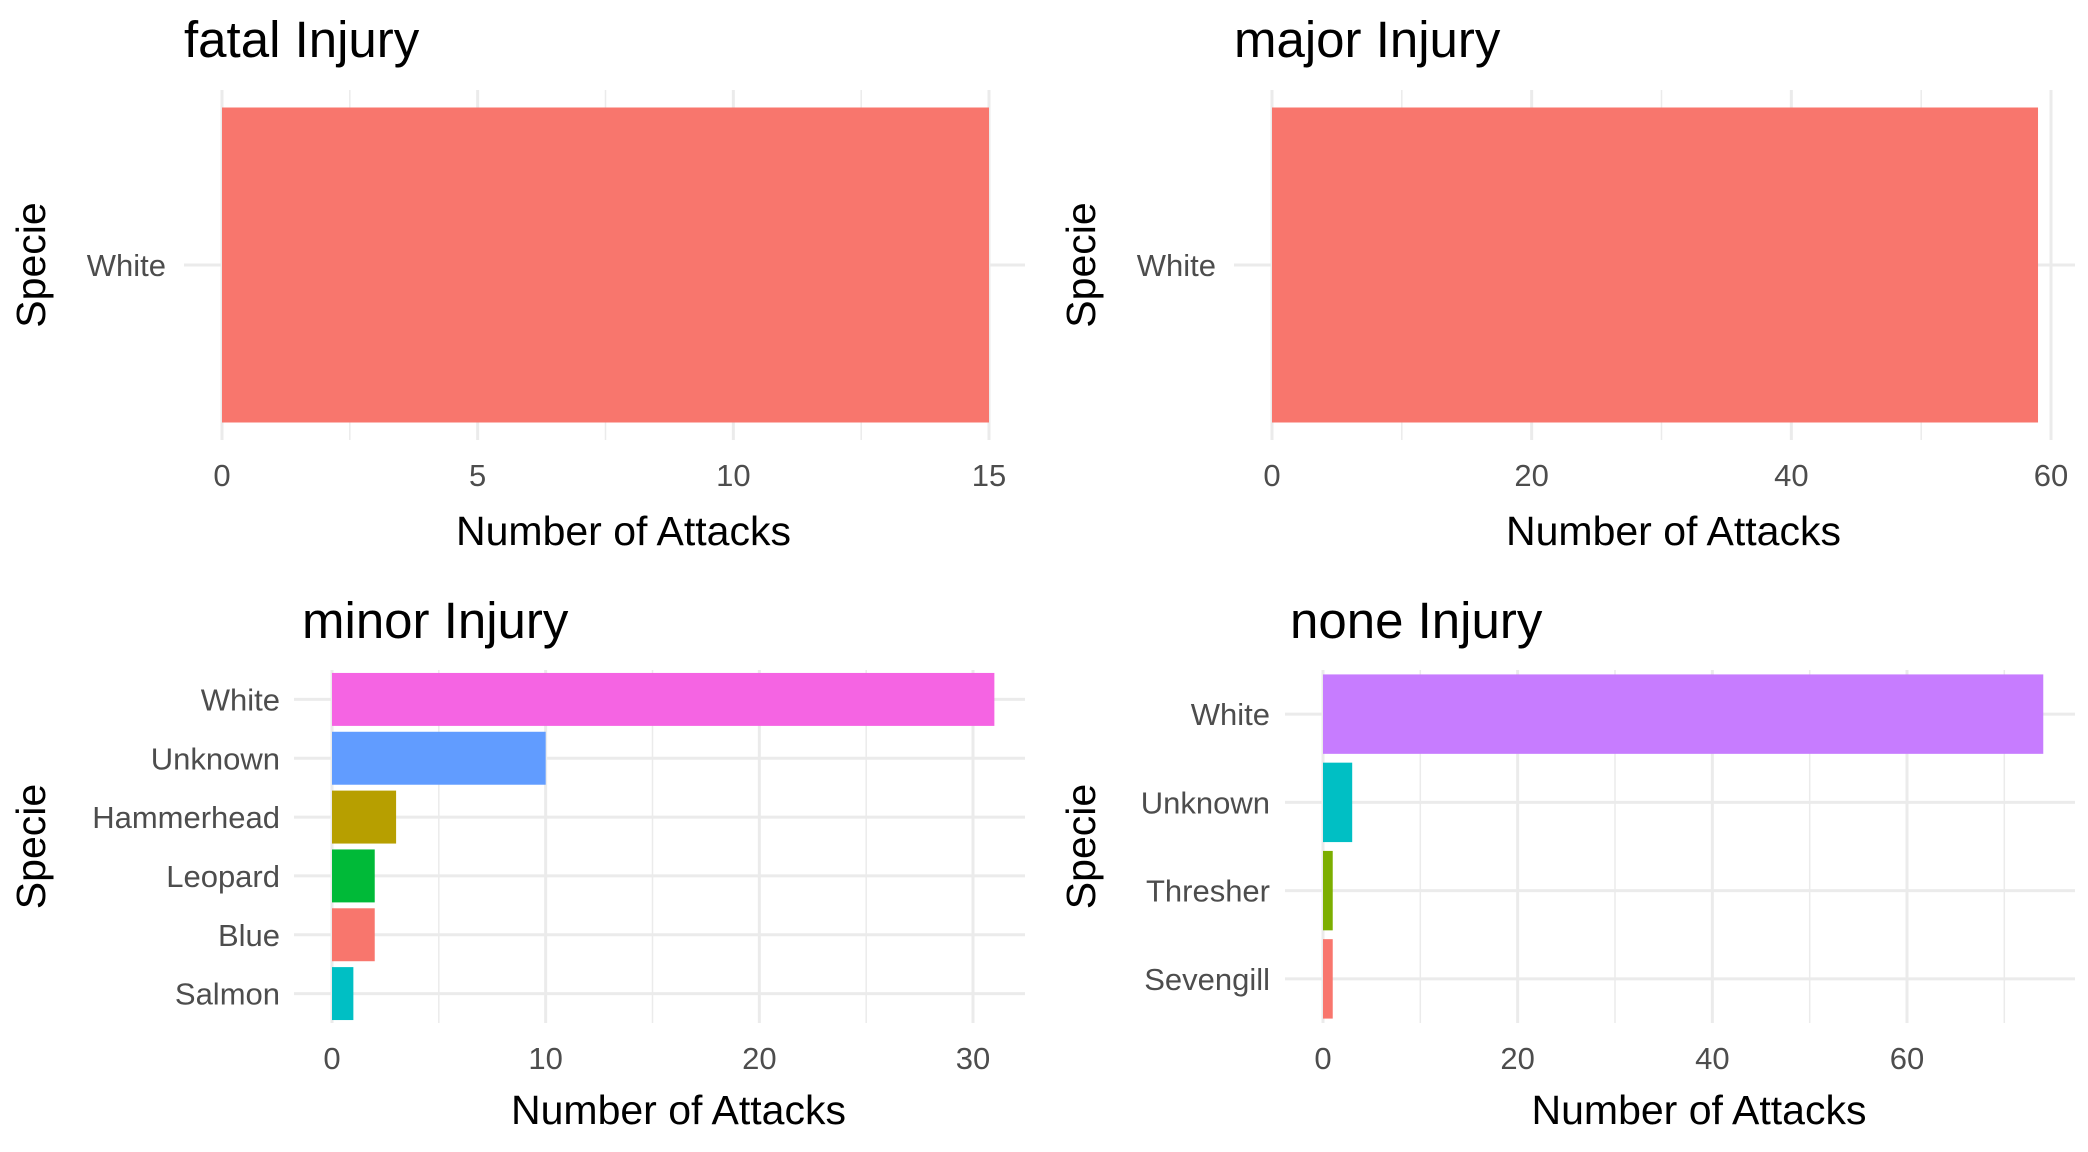  Describe the element at coordinates (1328, 979) in the screenshot. I see `bar-sevengill` at that location.